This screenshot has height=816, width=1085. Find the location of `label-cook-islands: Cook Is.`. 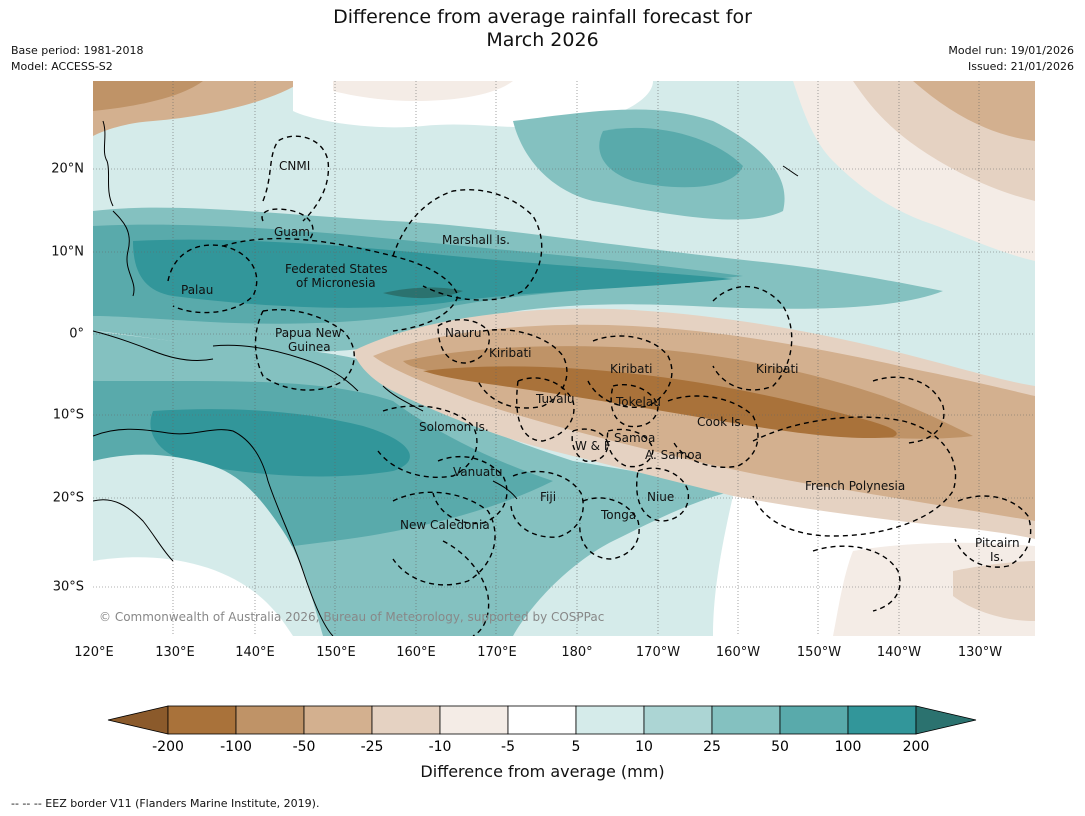

label-cook-islands: Cook Is. is located at coordinates (720, 422).